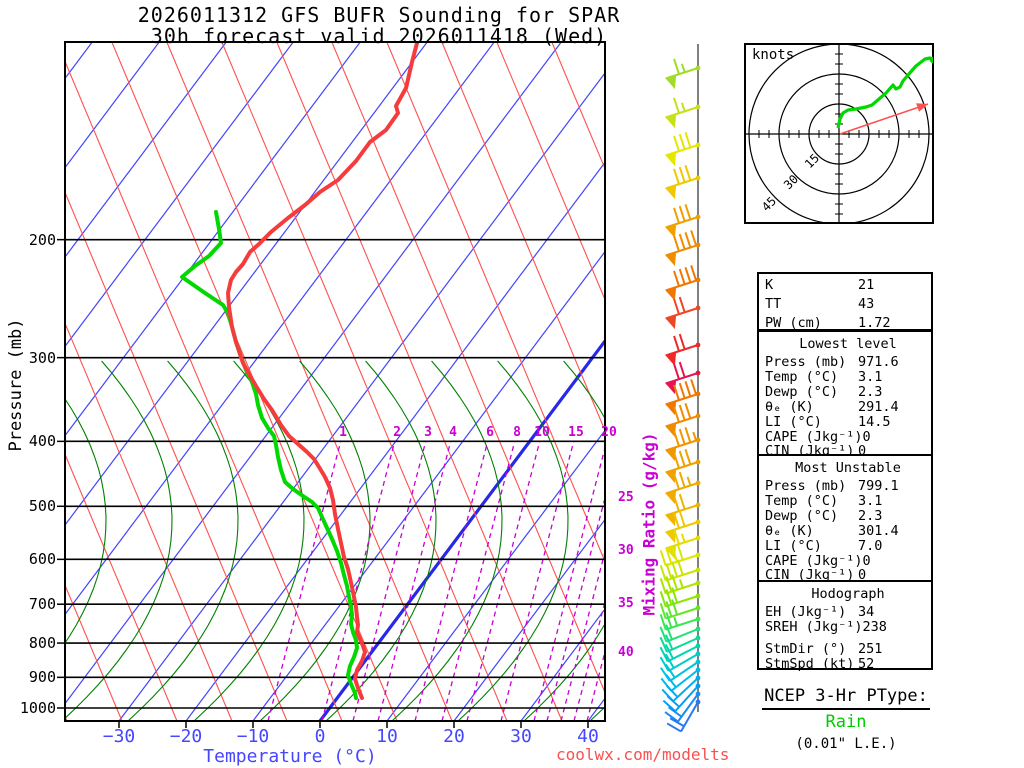 This screenshot has width=1024, height=768. Describe the element at coordinates (884, 119) in the screenshot. I see `storm-motion-arrow` at that location.